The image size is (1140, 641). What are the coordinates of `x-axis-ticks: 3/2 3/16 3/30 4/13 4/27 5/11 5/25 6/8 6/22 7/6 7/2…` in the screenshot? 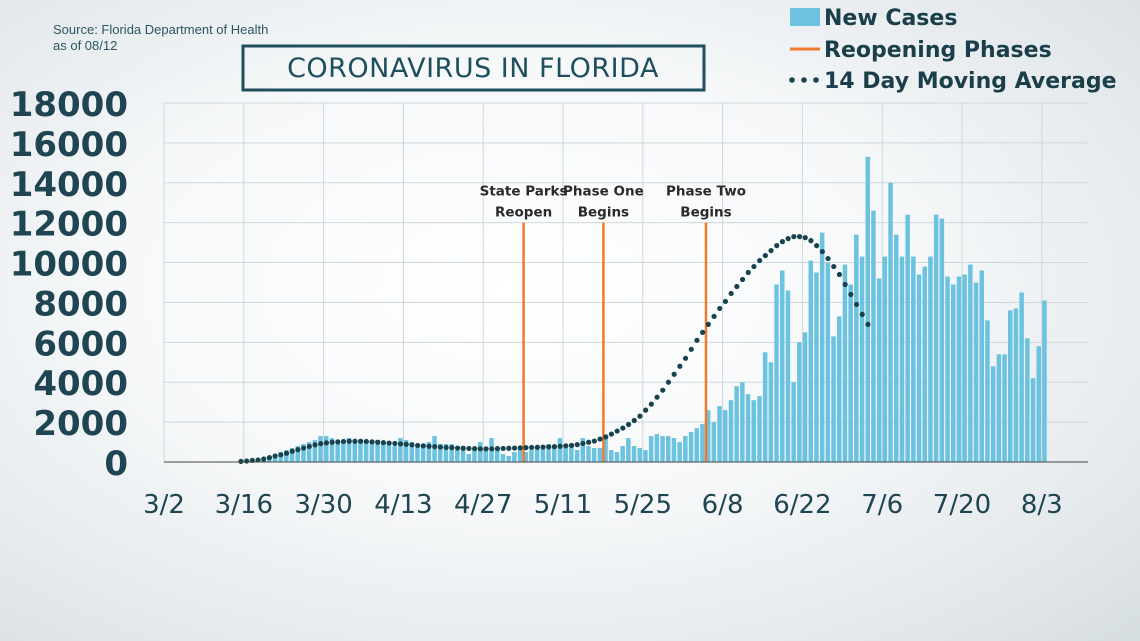 It's located at (603, 505).